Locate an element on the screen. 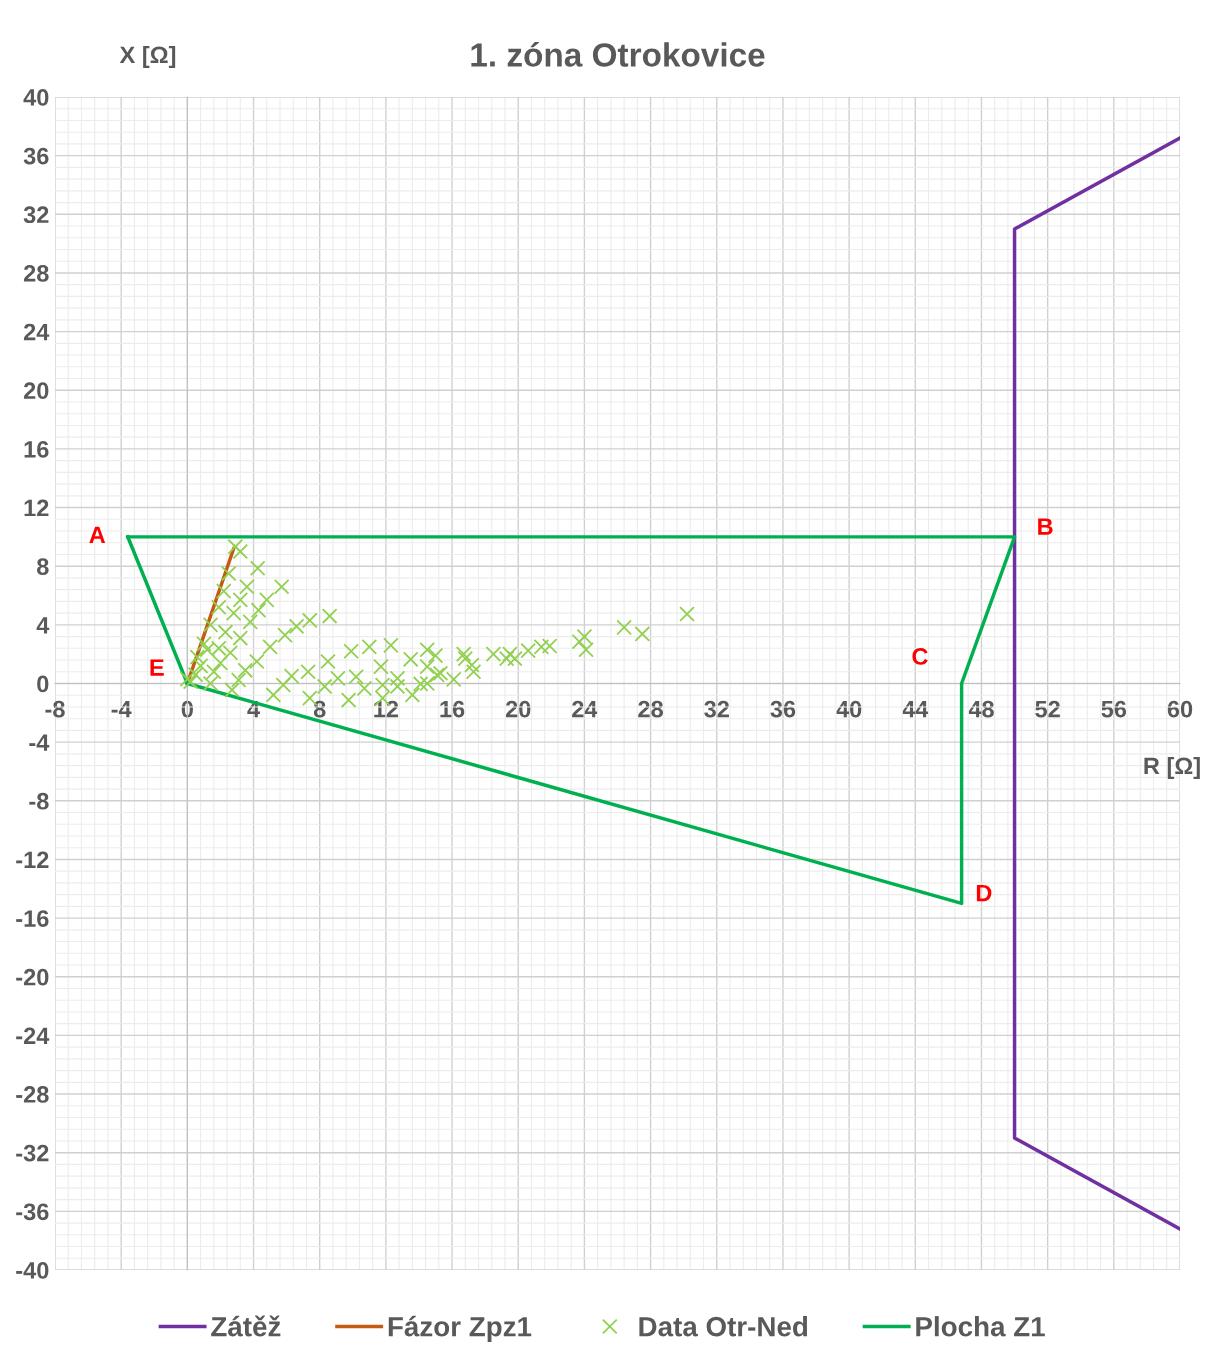 The width and height of the screenshot is (1206, 1367). y-tick-label: 28 is located at coordinates (36, 273).